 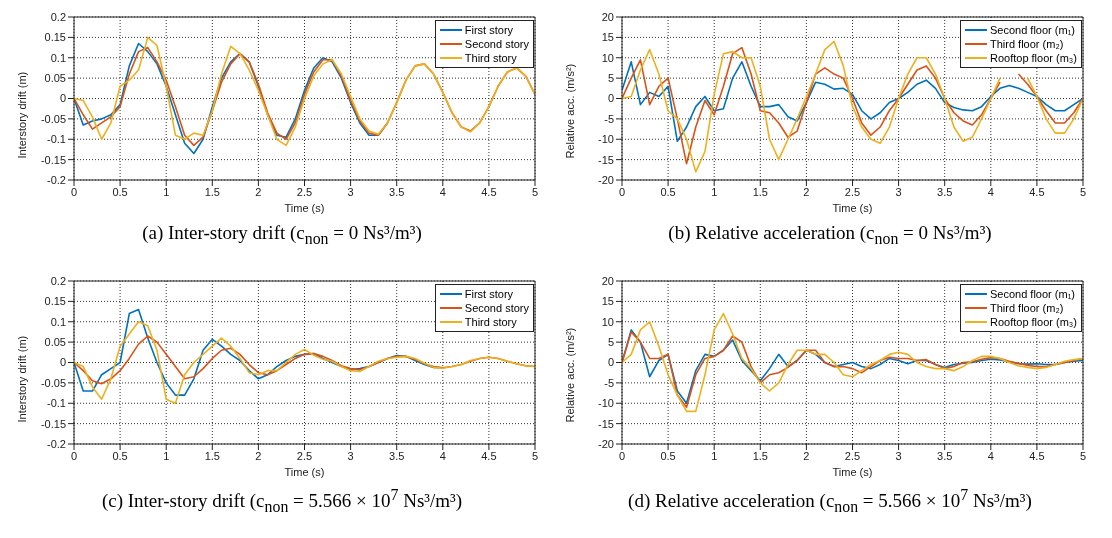 What do you see at coordinates (282, 501) in the screenshot?
I see `text: (c) Inter-story drift (c$_{non}$ = 5.566 × 10$^{7}$ Ns³/m³)` at bounding box center [282, 501].